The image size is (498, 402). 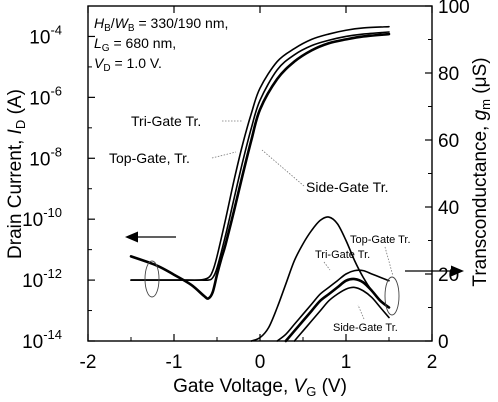 I want to click on y-right-tick-label: 80, so click(x=448, y=74).